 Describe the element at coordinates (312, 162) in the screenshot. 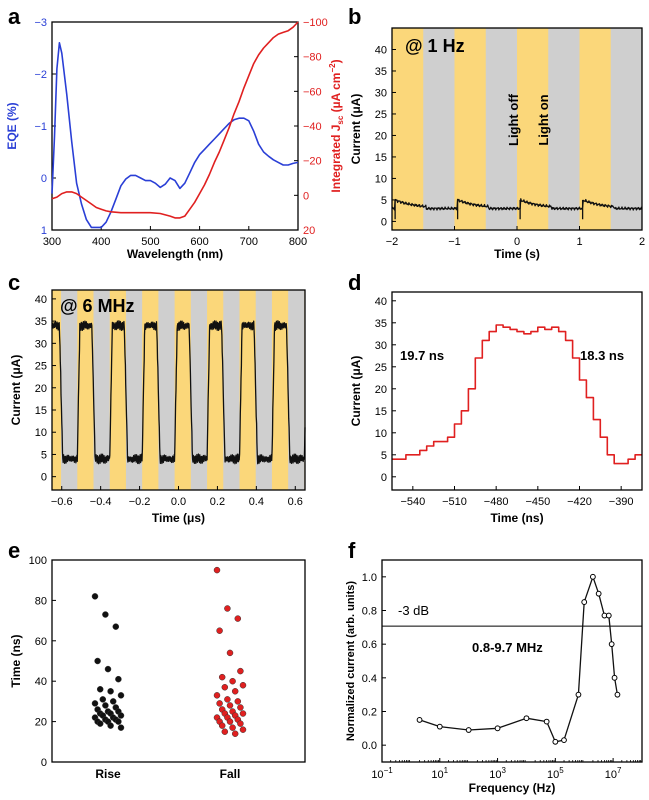

I see `panel-a-y2-tick-label: −20` at that location.